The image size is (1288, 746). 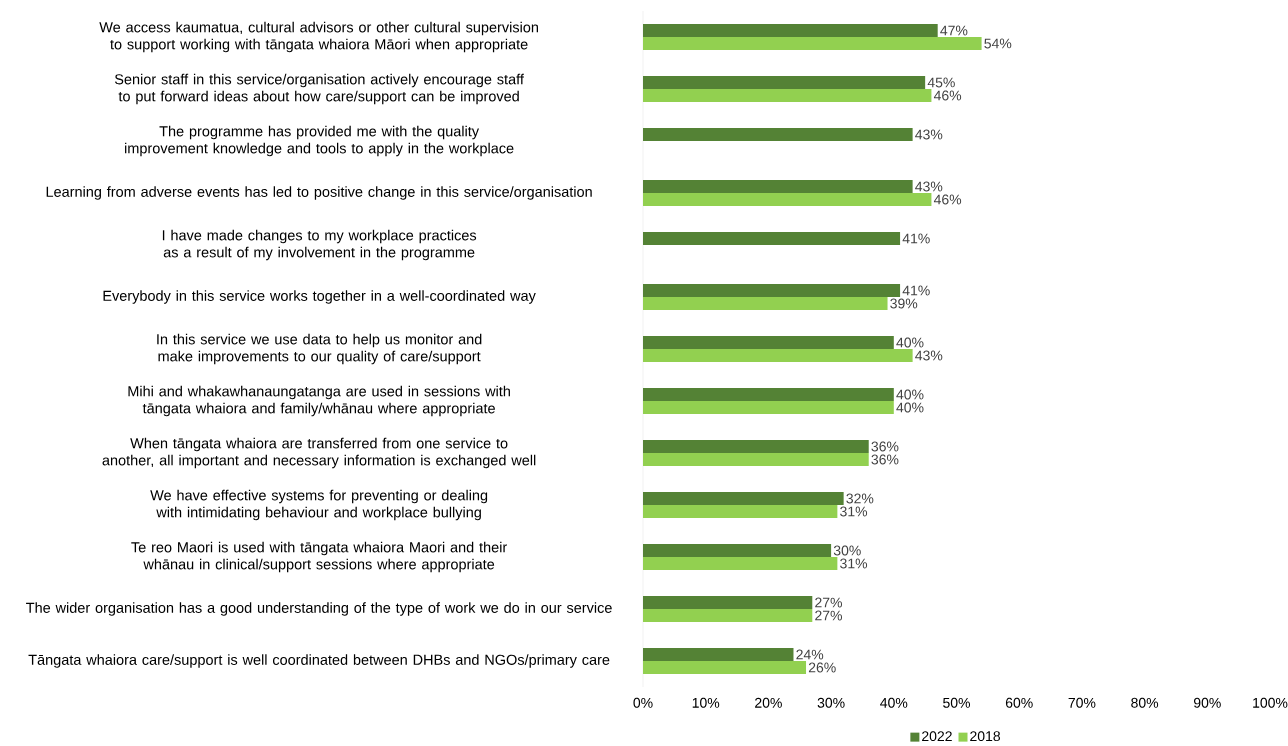 I want to click on data-label: 30%, so click(x=847, y=550).